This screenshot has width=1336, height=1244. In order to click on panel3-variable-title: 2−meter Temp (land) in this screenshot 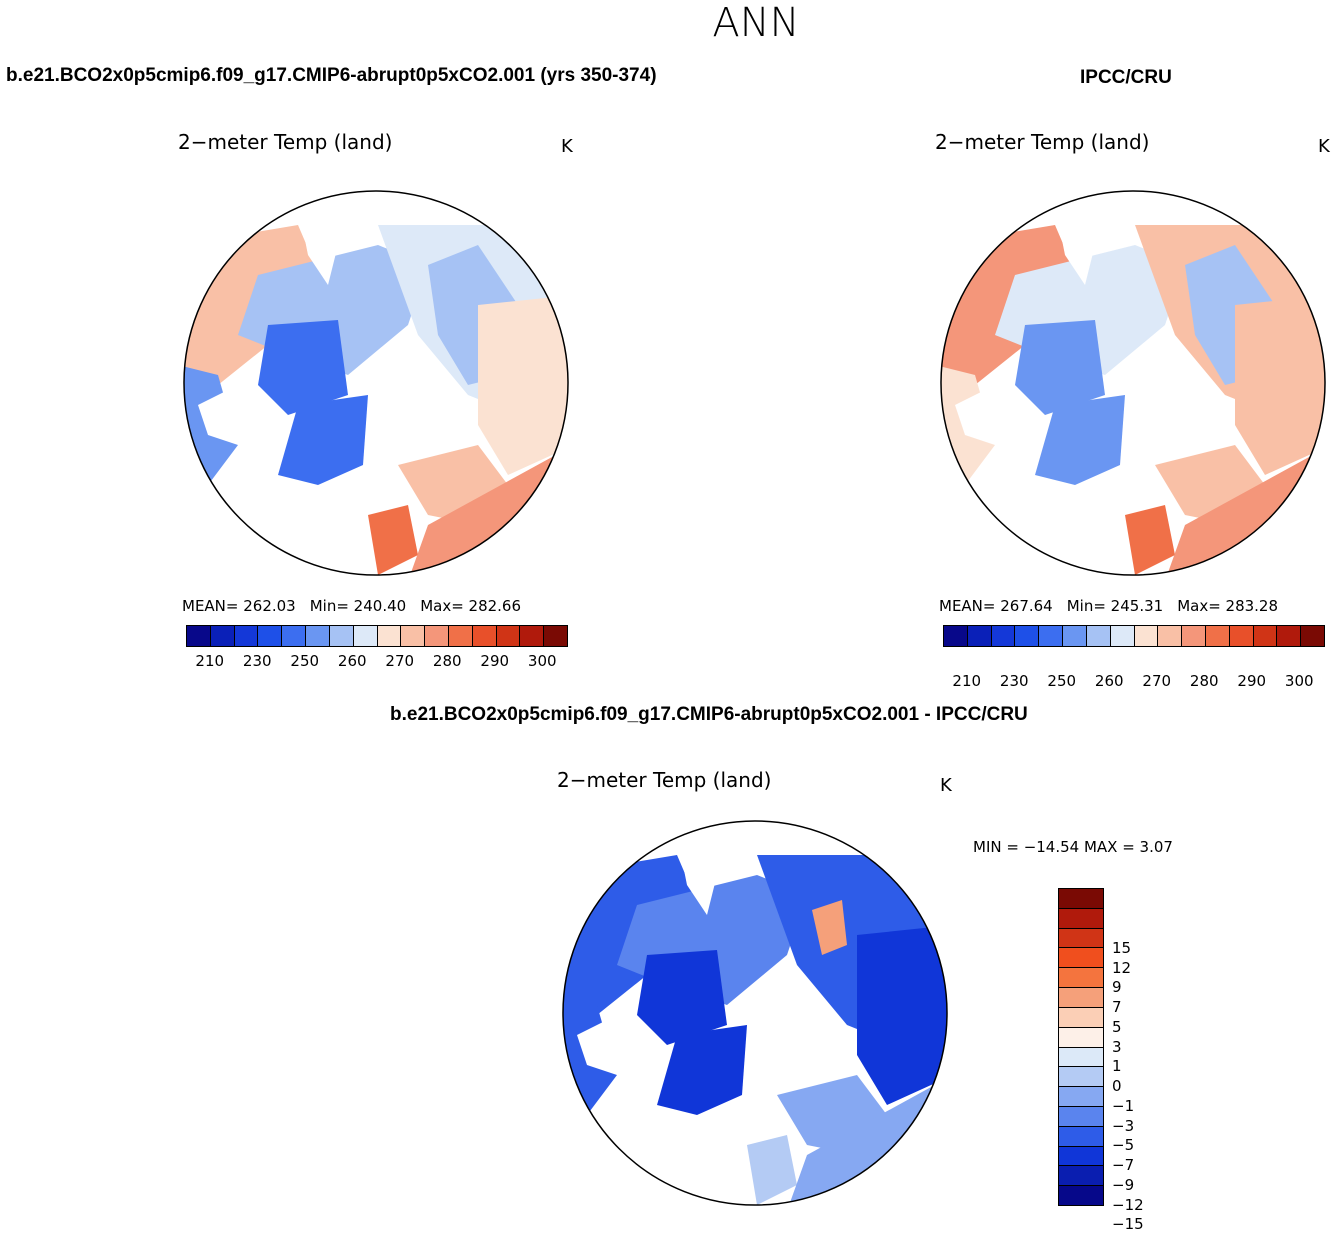, I will do `click(664, 780)`.